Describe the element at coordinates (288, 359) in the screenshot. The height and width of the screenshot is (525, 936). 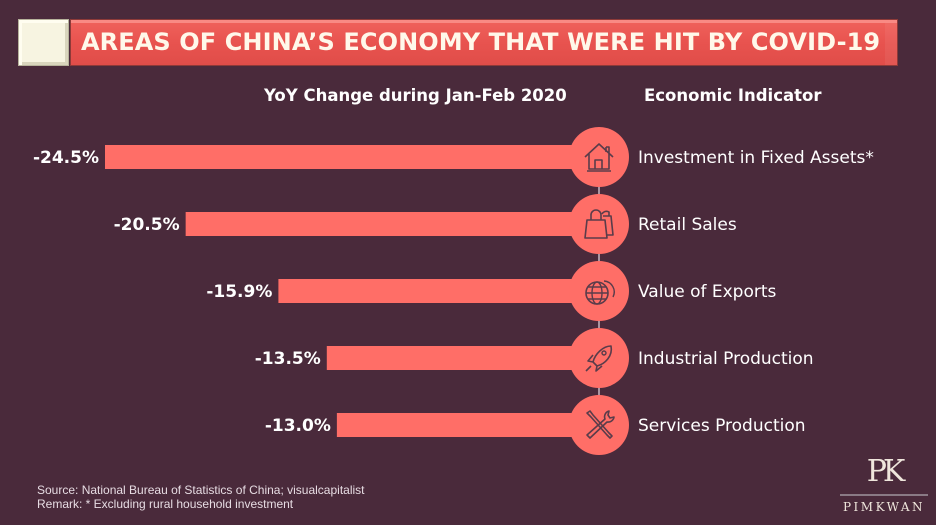
I see `value-label-4: -13.5%` at that location.